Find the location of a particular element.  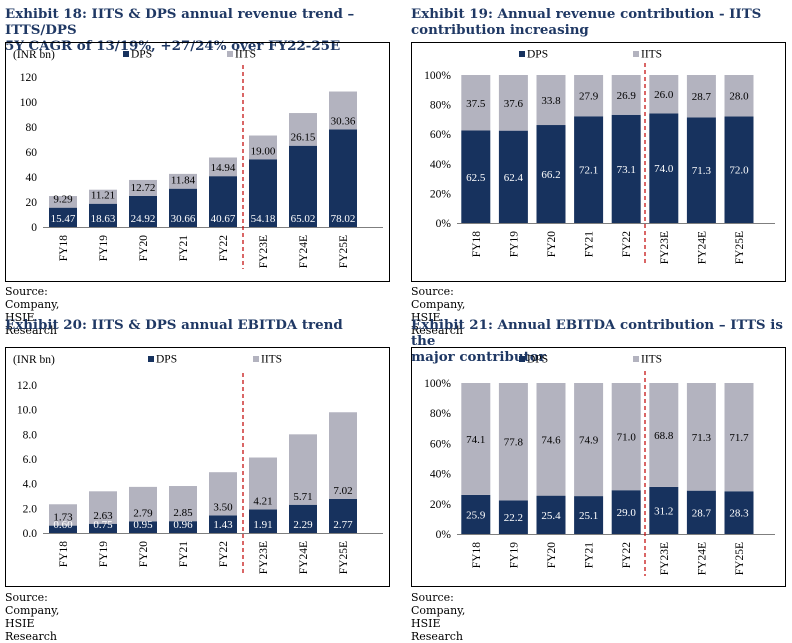

ex20-bar-dps-FY19 is located at coordinates (103, 528).